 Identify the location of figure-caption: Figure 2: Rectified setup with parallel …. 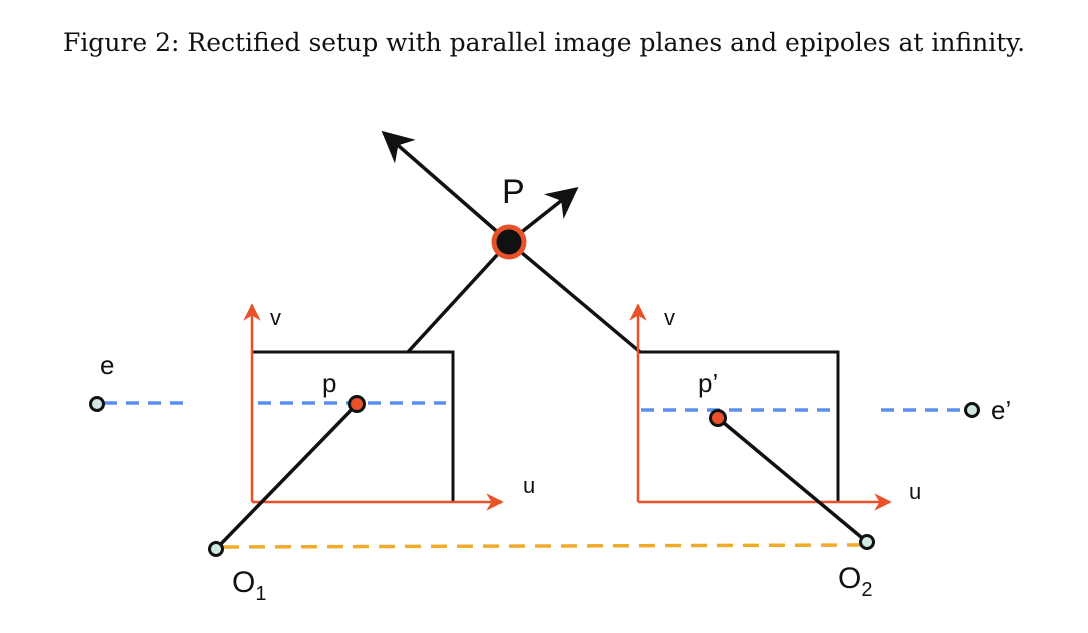
(544, 42).